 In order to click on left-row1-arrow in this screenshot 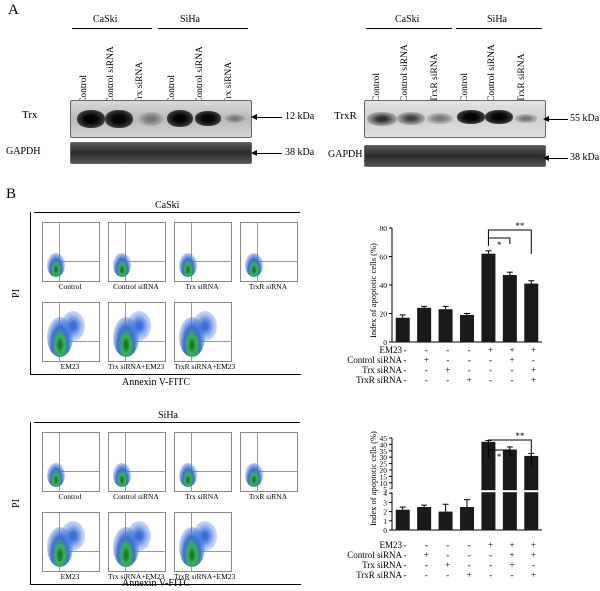, I will do `click(266, 117)`.